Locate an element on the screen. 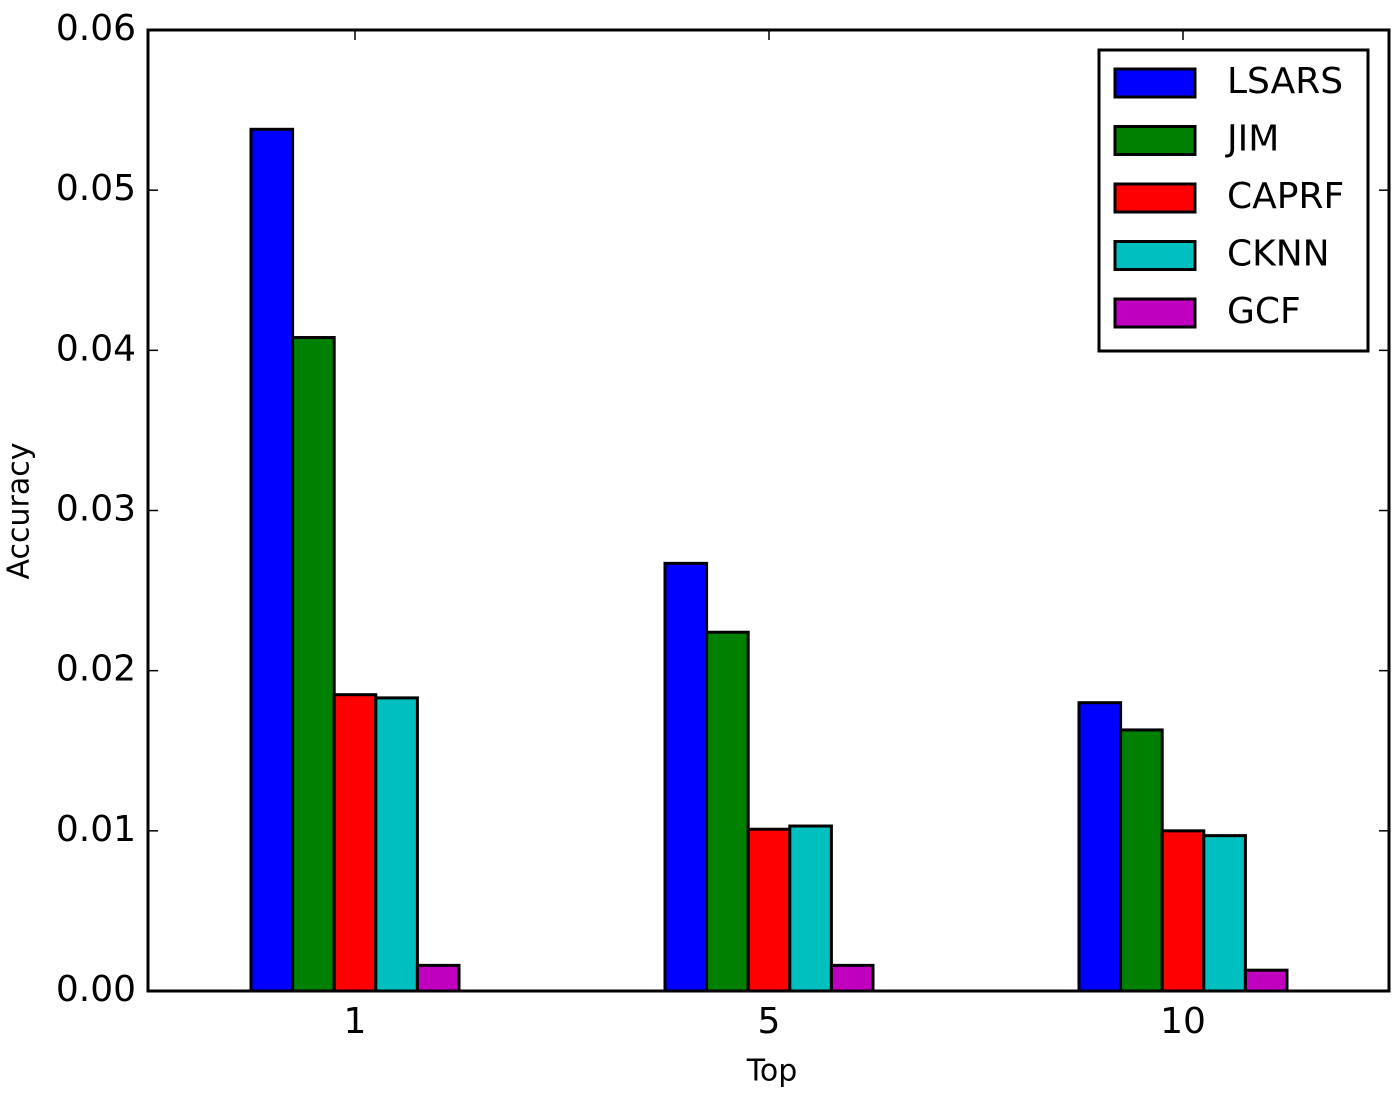 The width and height of the screenshot is (1397, 1095). legend-label: CAPRF is located at coordinates (1285, 196).